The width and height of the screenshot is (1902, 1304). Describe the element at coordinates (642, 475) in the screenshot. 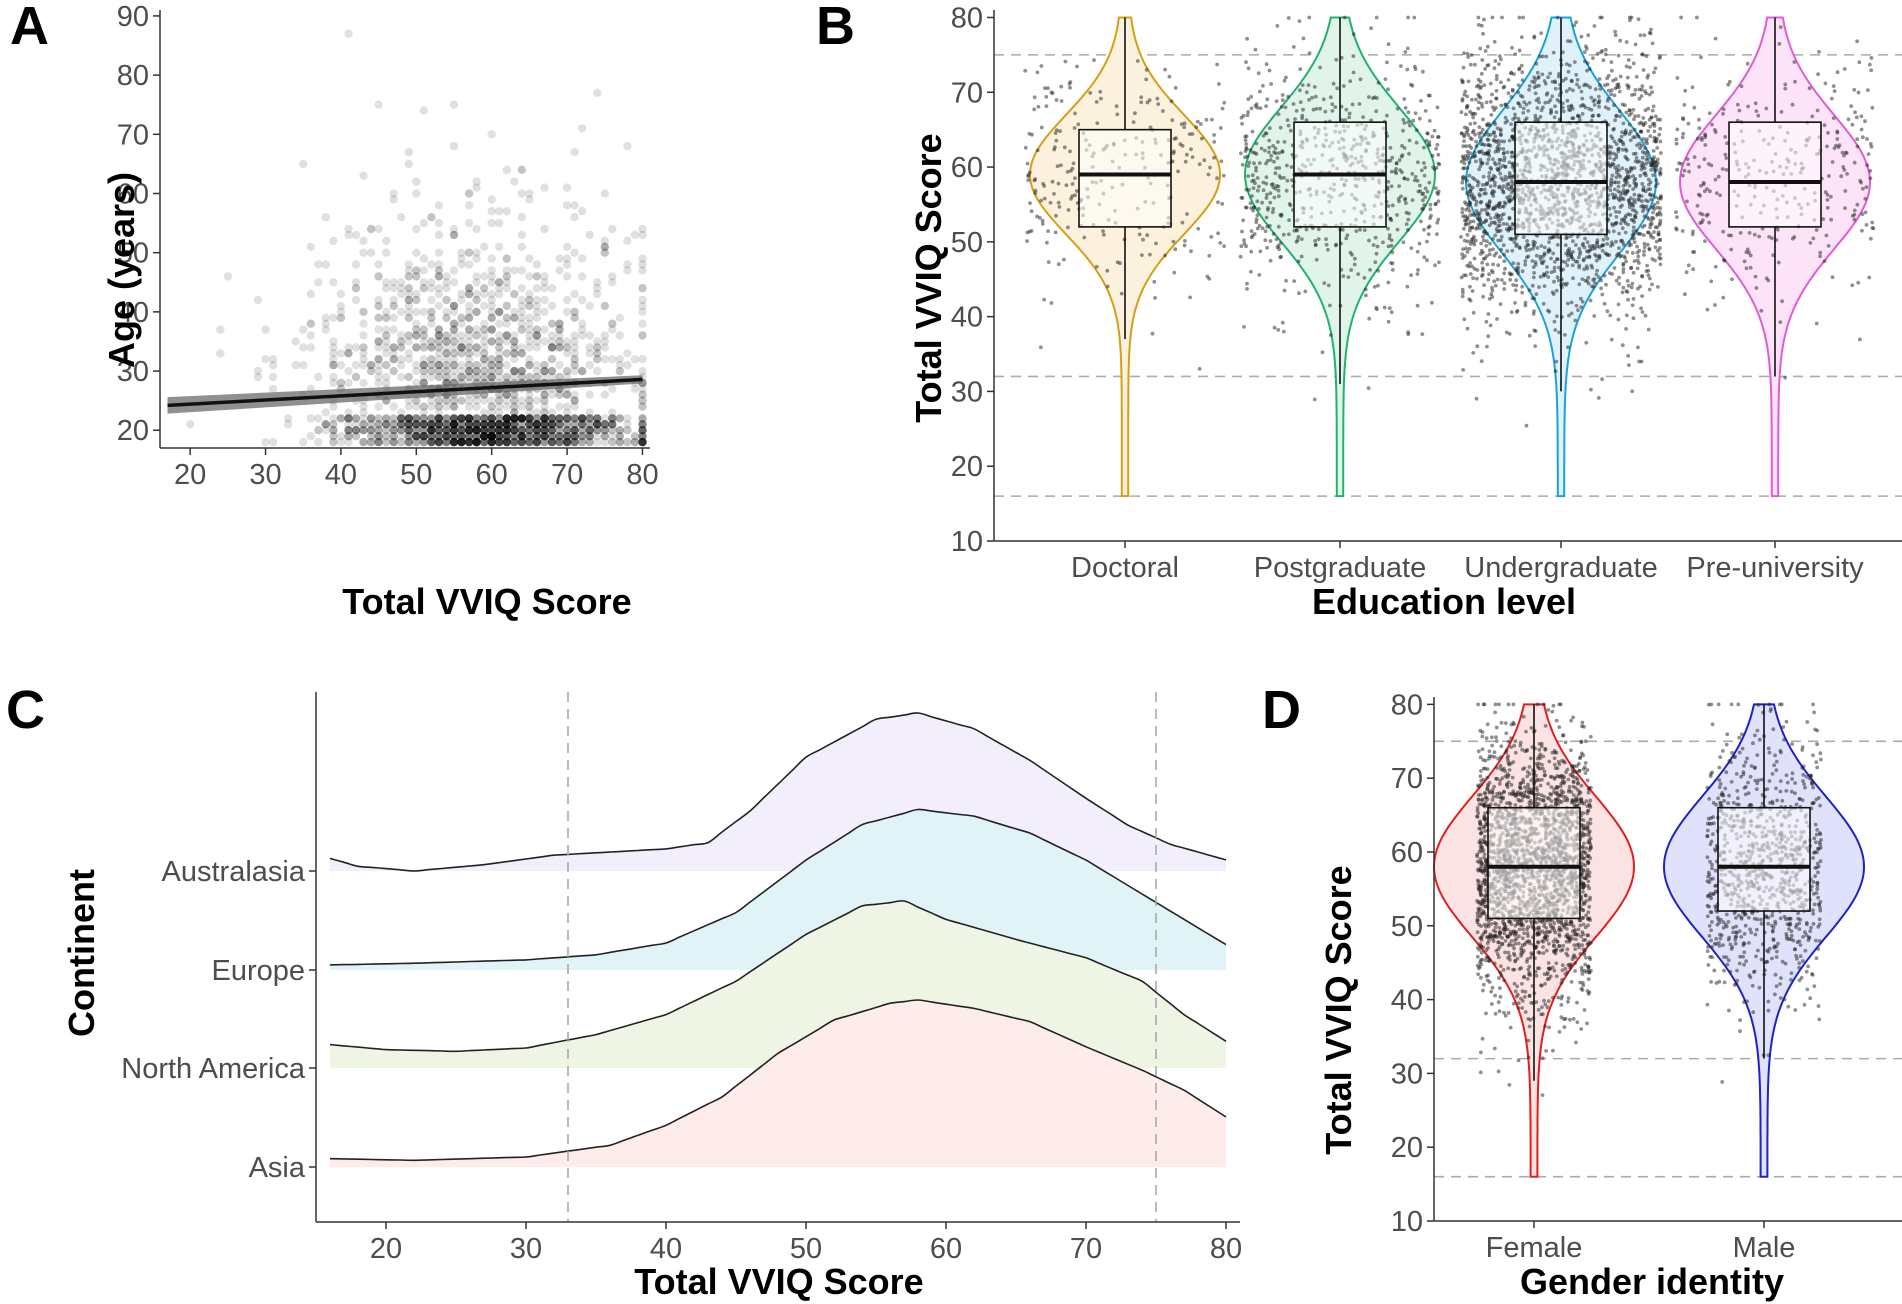

I see `a-x-tick-label: 80` at that location.